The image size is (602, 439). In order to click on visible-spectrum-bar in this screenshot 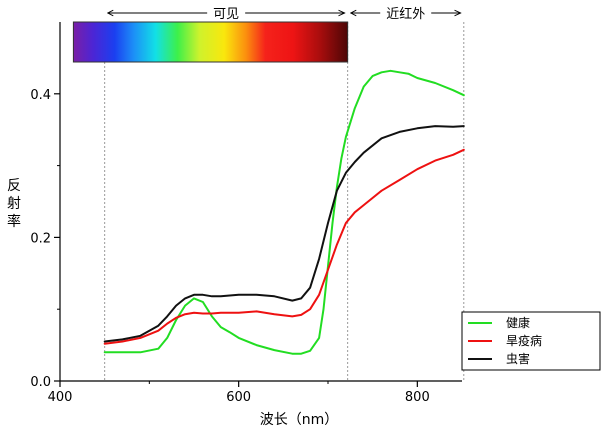, I will do `click(210, 42)`.